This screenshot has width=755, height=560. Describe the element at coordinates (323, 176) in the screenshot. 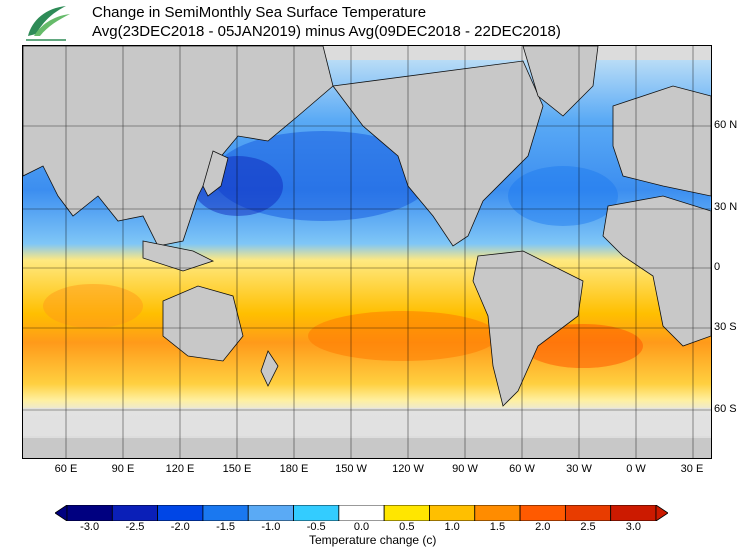

I see `cold-anomaly-north-pacific` at that location.